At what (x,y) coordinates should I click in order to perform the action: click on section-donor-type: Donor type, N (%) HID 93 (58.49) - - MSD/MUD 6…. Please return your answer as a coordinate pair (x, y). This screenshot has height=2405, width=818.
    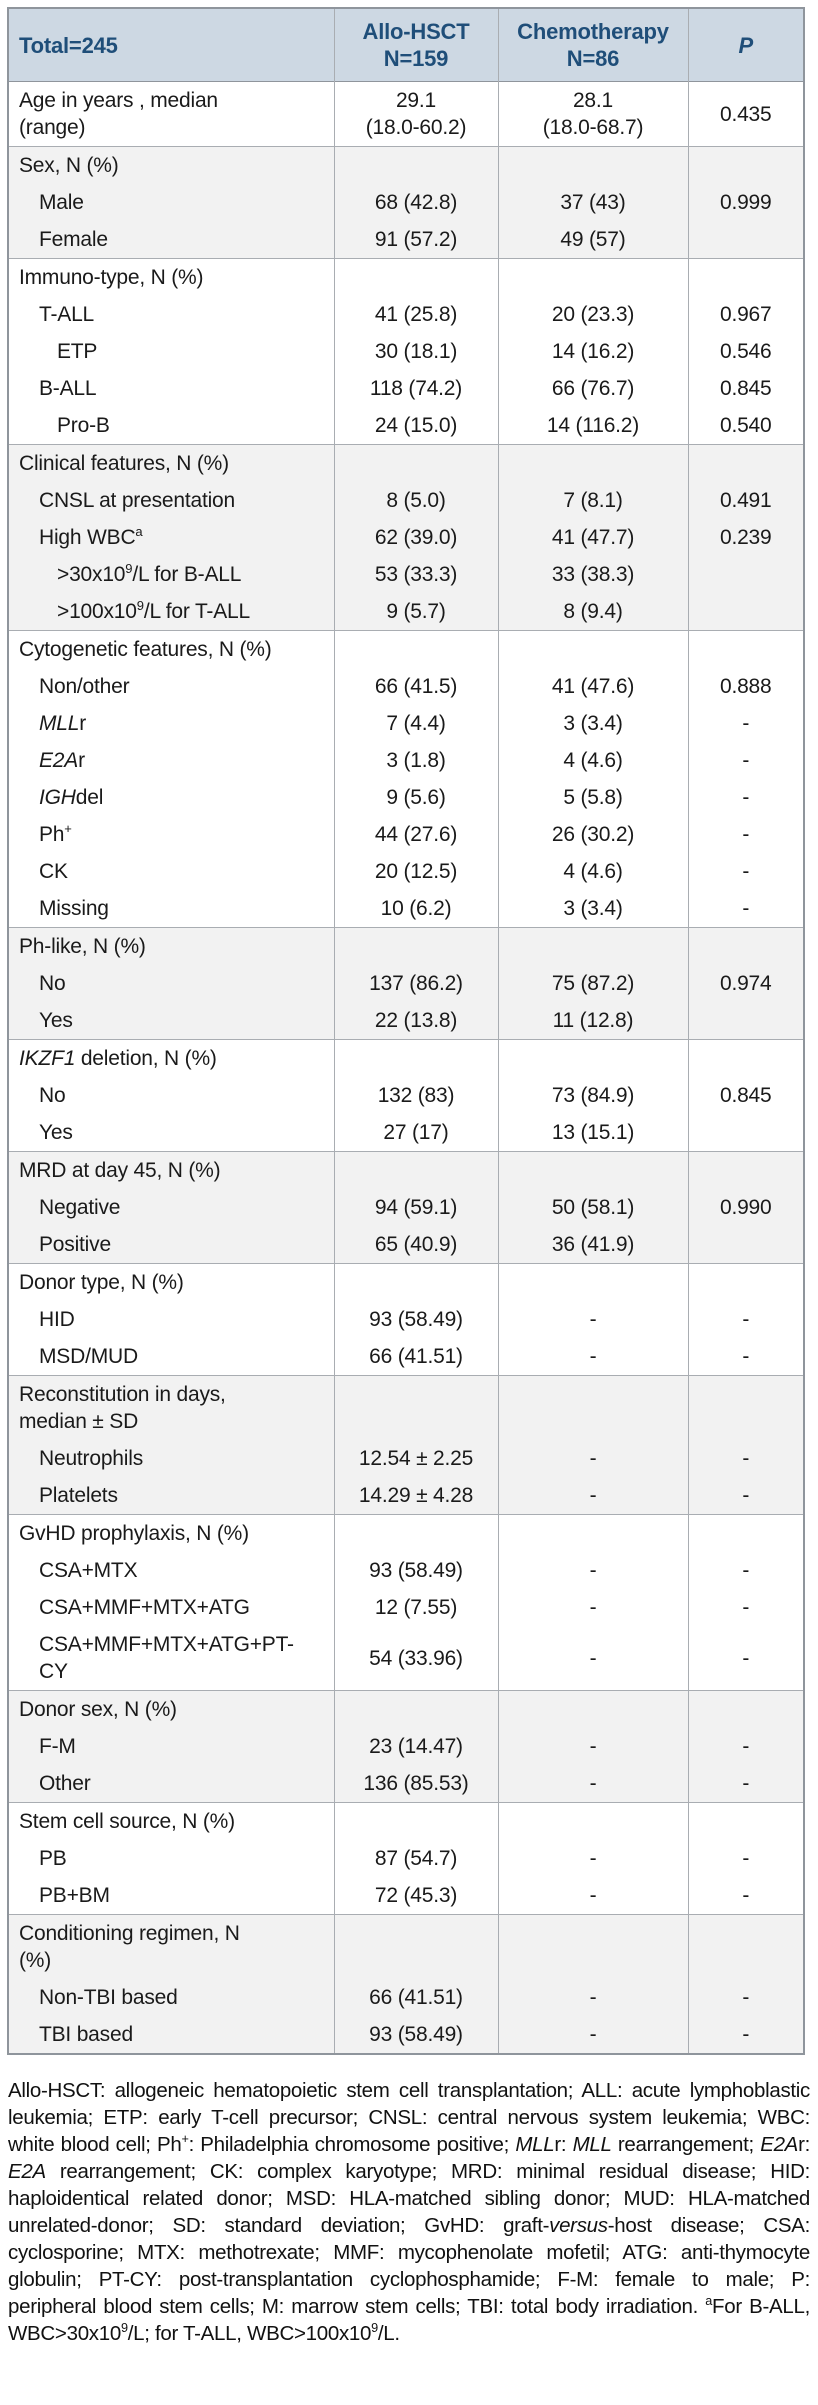
    Looking at the image, I should click on (406, 1319).